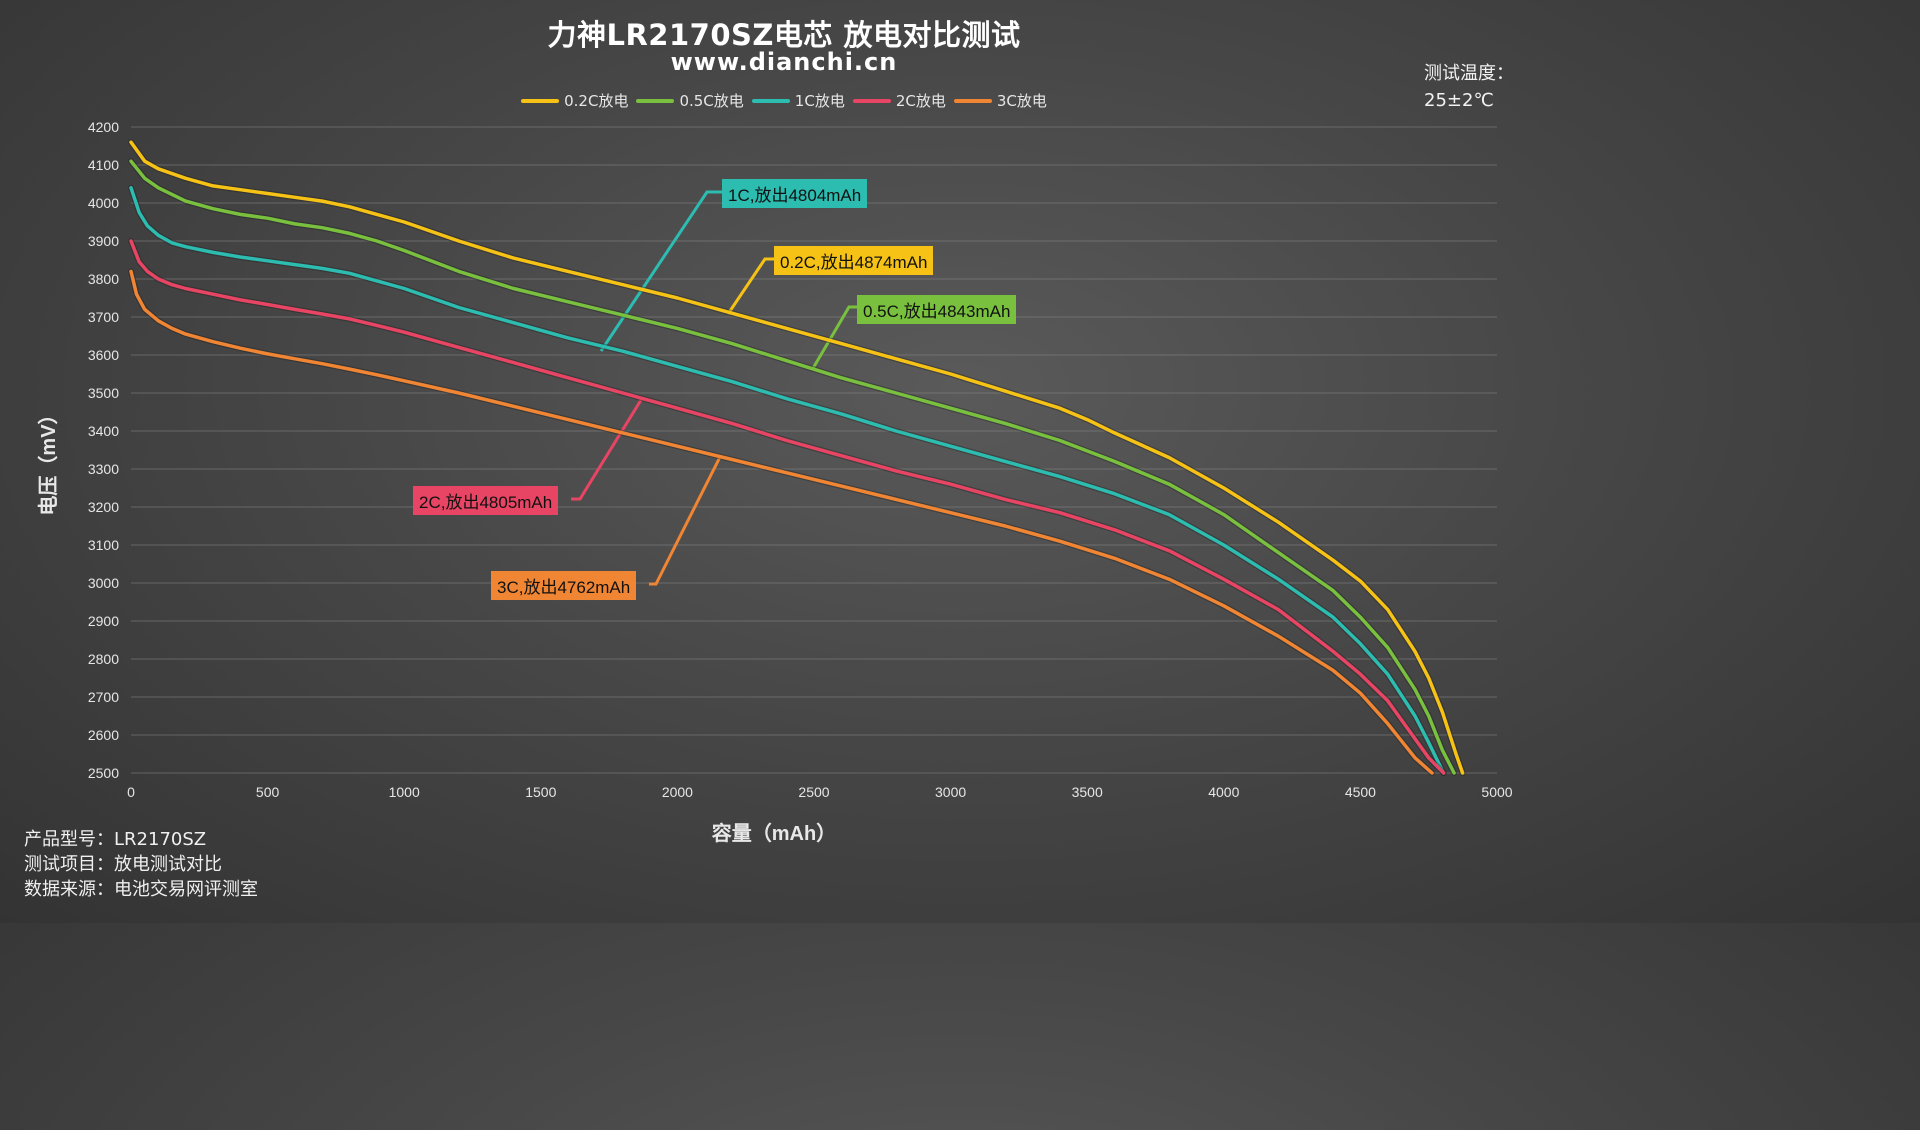  I want to click on product-model: 产品型号：LR2170SZ, so click(115, 839).